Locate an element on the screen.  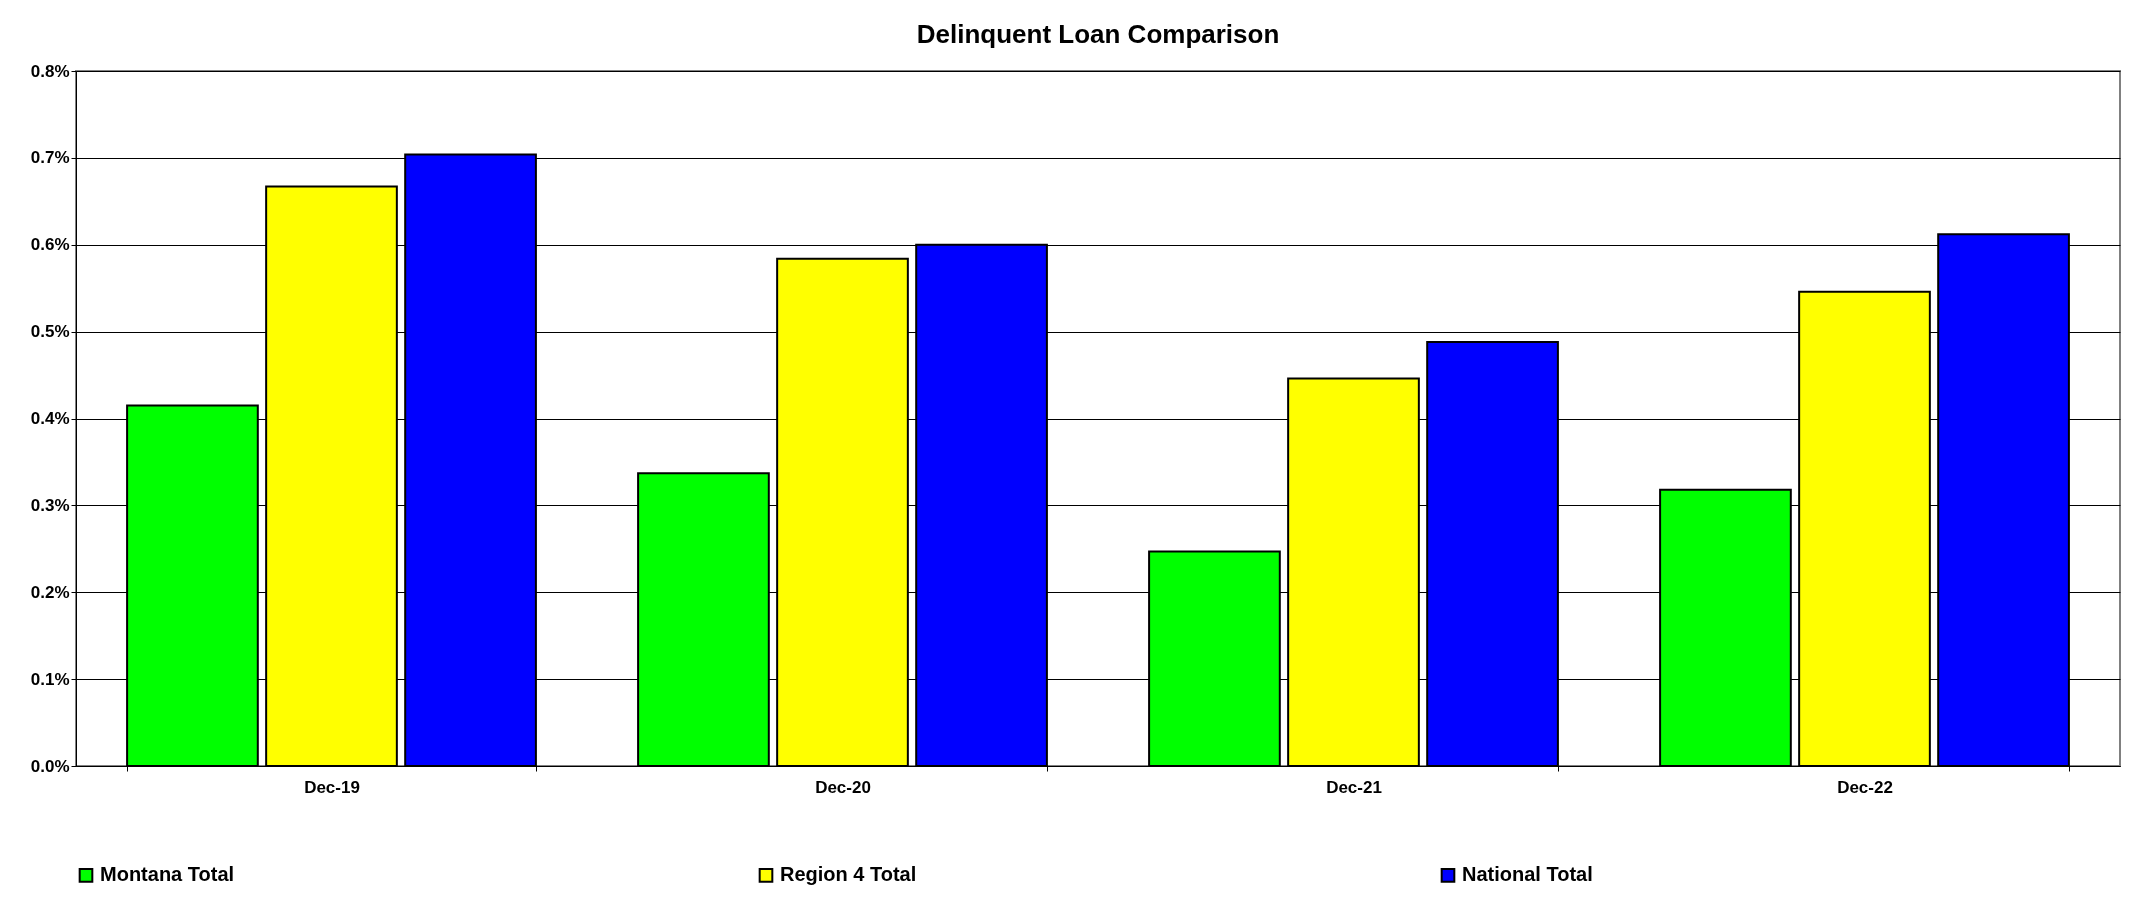
y-tick-label: 0.5% is located at coordinates (50, 332).